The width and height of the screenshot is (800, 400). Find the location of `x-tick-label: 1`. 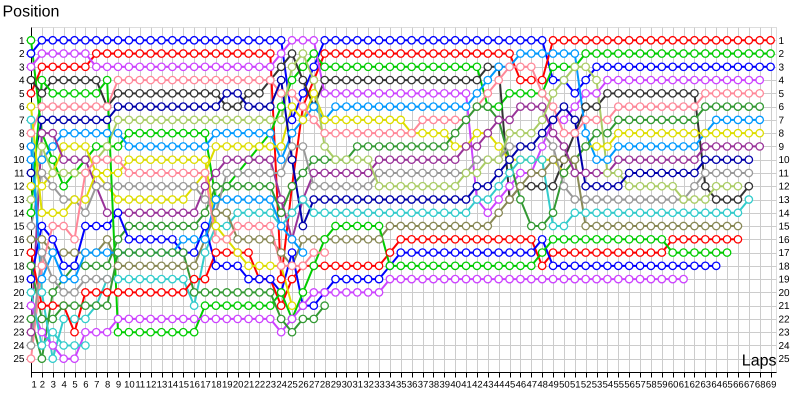

x-tick-label: 1 is located at coordinates (34, 385).